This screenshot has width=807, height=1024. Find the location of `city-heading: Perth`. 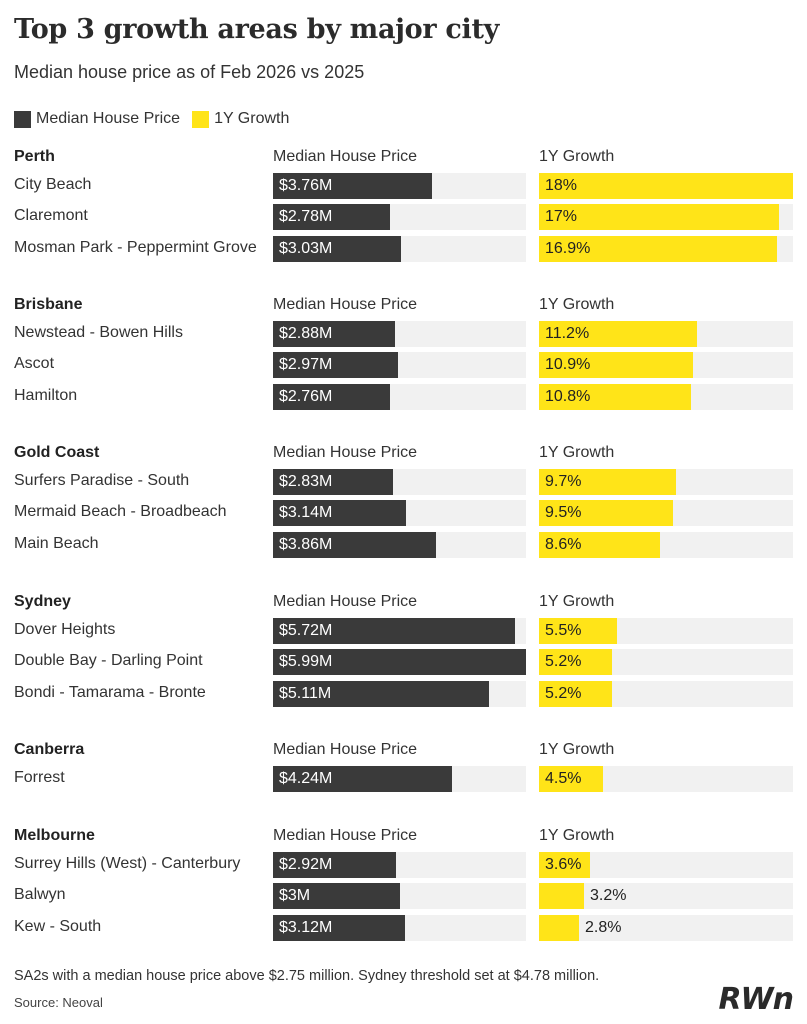

city-heading: Perth is located at coordinates (34, 156).